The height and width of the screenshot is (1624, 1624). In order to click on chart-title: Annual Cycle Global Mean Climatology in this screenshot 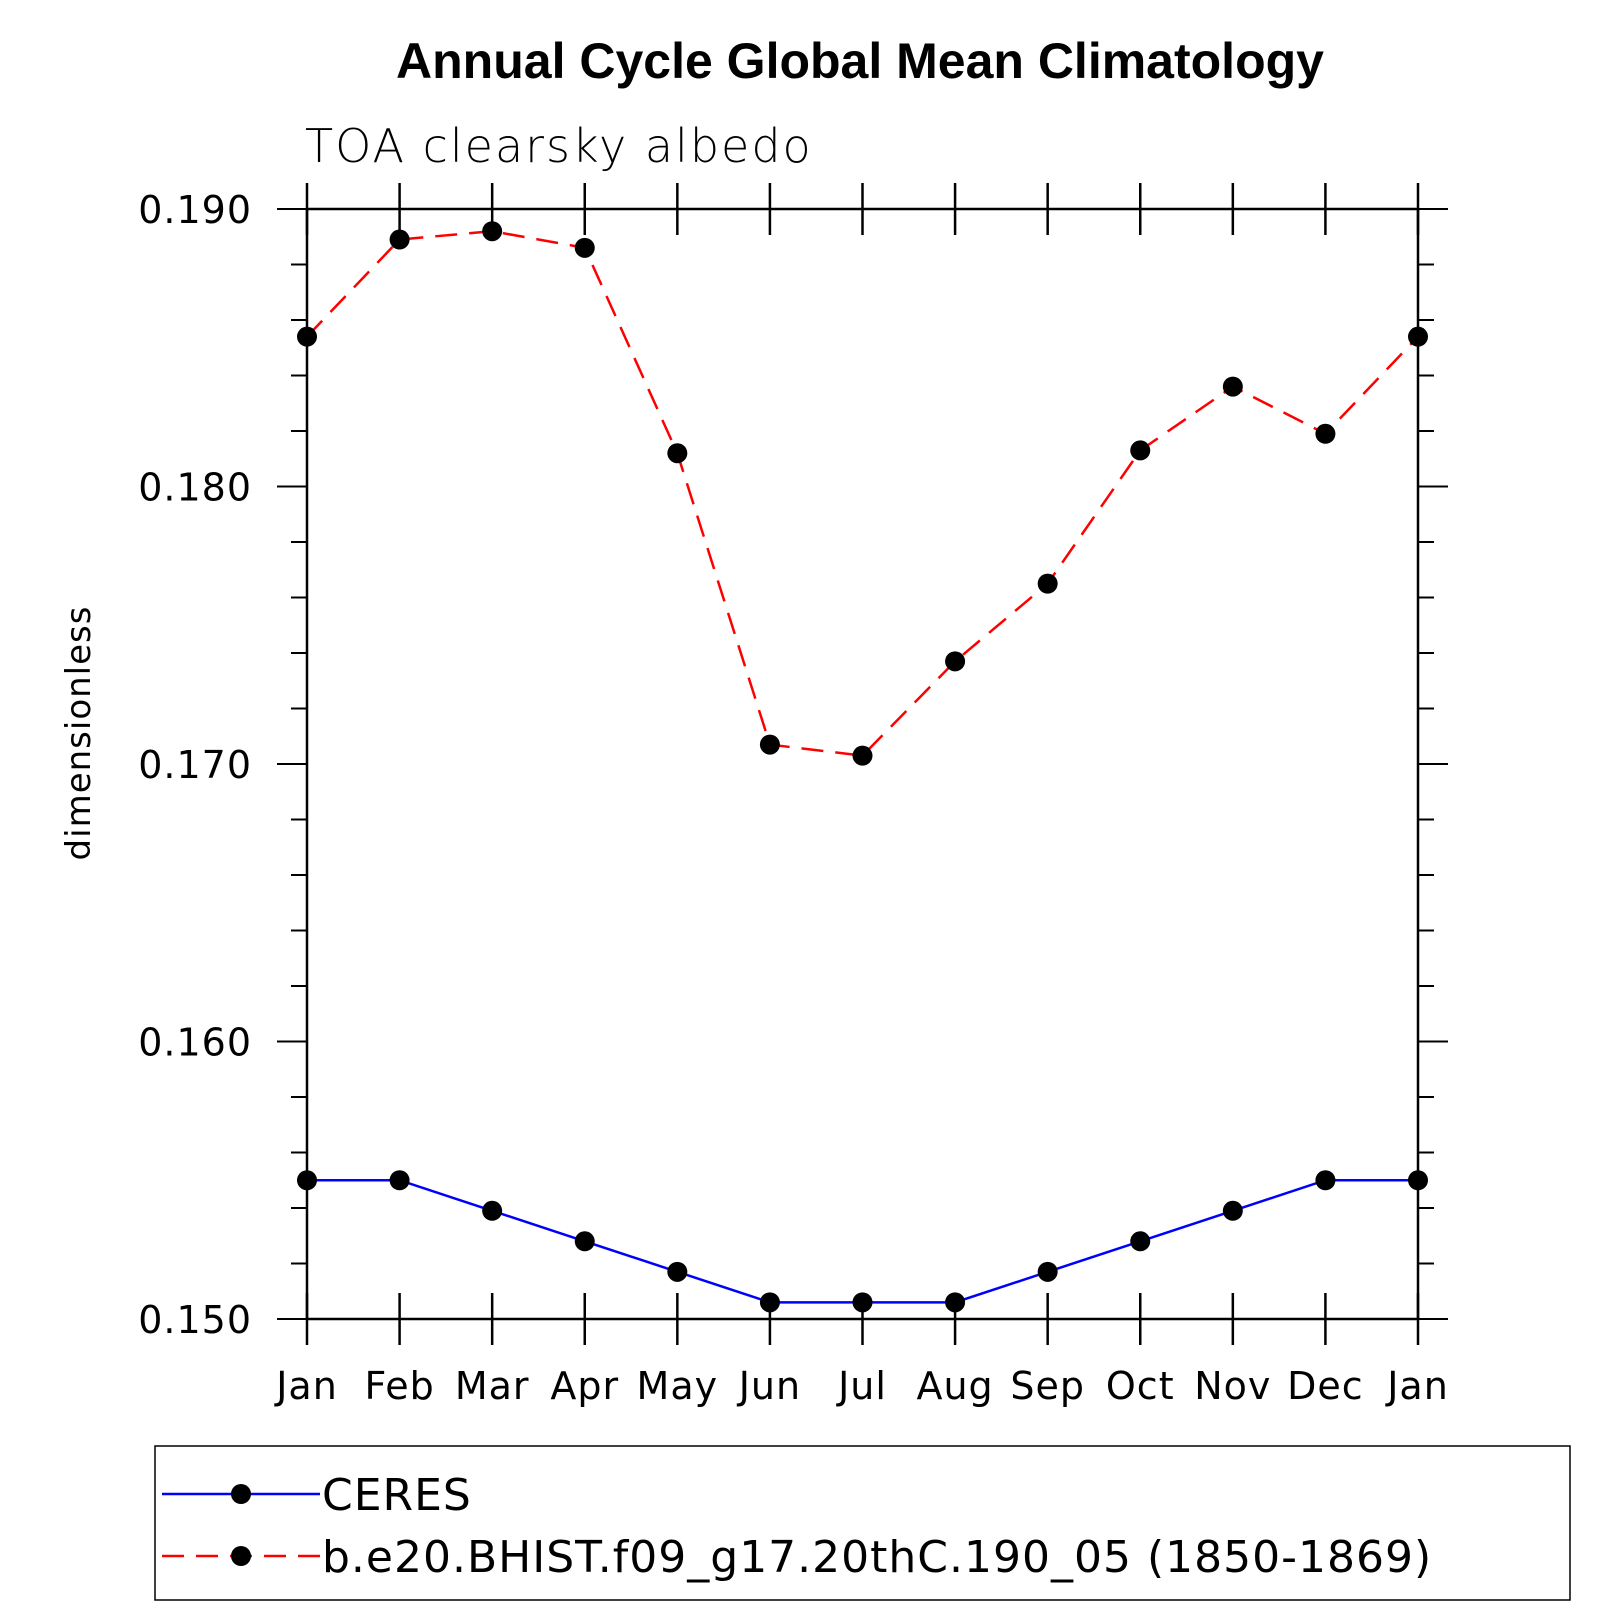, I will do `click(860, 61)`.